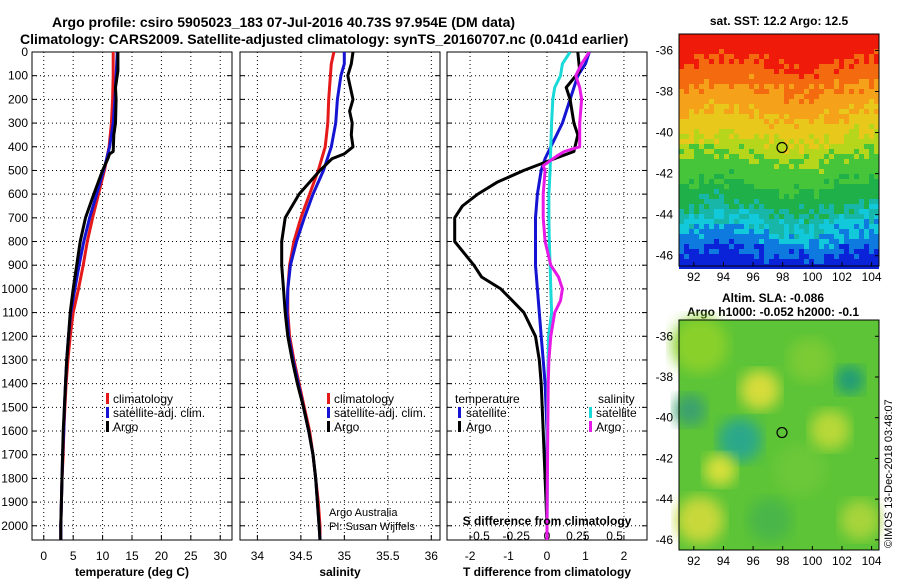 The height and width of the screenshot is (580, 900). What do you see at coordinates (517, 536) in the screenshot?
I see `s-tick-label: -0.25` at bounding box center [517, 536].